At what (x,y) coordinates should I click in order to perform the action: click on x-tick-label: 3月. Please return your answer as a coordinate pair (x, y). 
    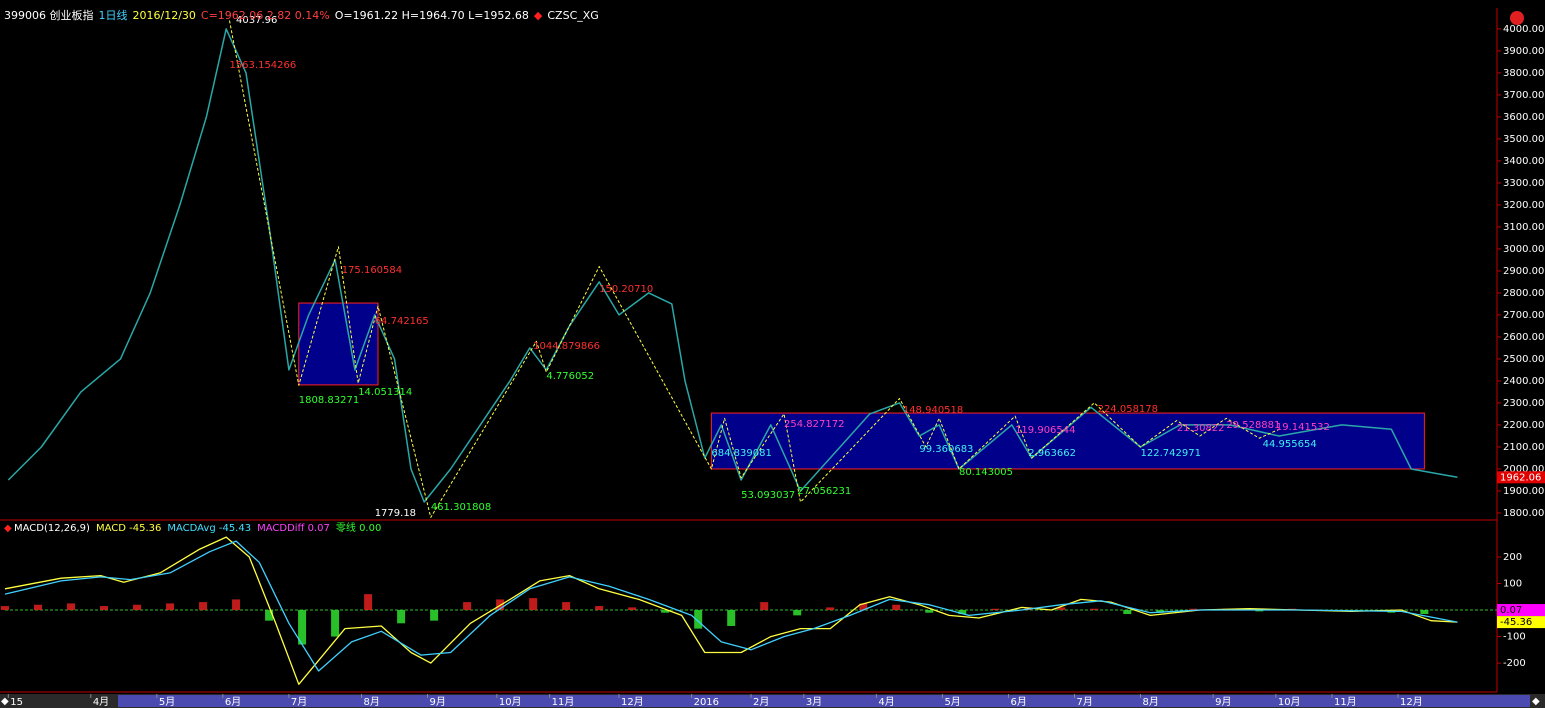
    Looking at the image, I should click on (814, 702).